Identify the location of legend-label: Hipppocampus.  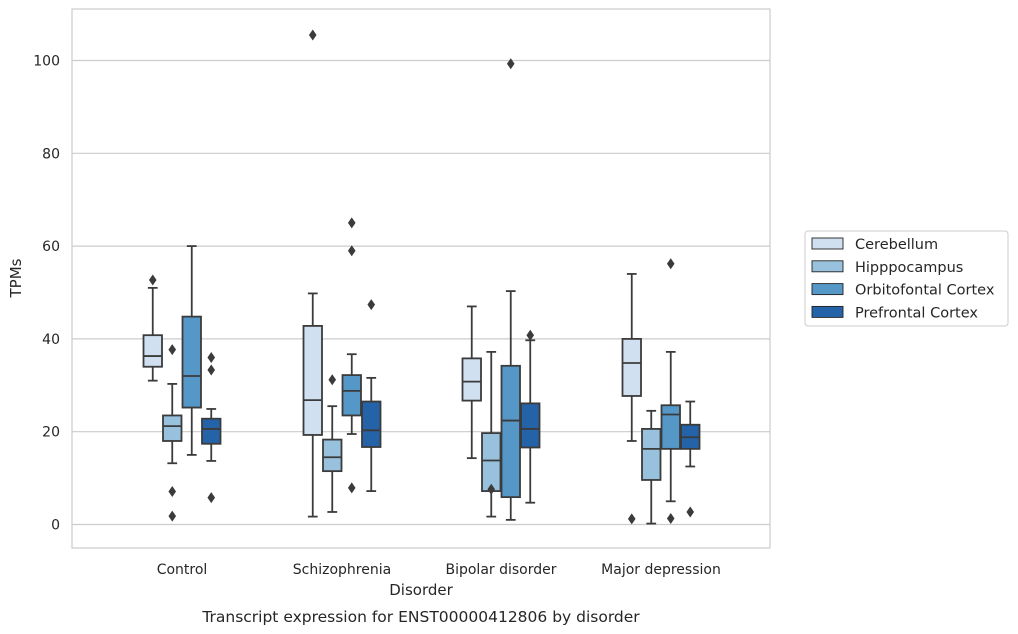
(909, 268).